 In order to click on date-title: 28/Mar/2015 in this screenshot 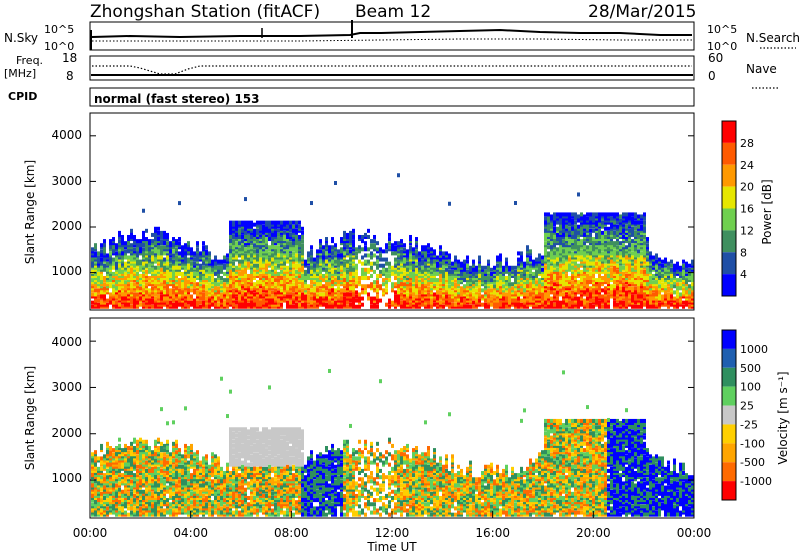, I will do `click(642, 12)`.